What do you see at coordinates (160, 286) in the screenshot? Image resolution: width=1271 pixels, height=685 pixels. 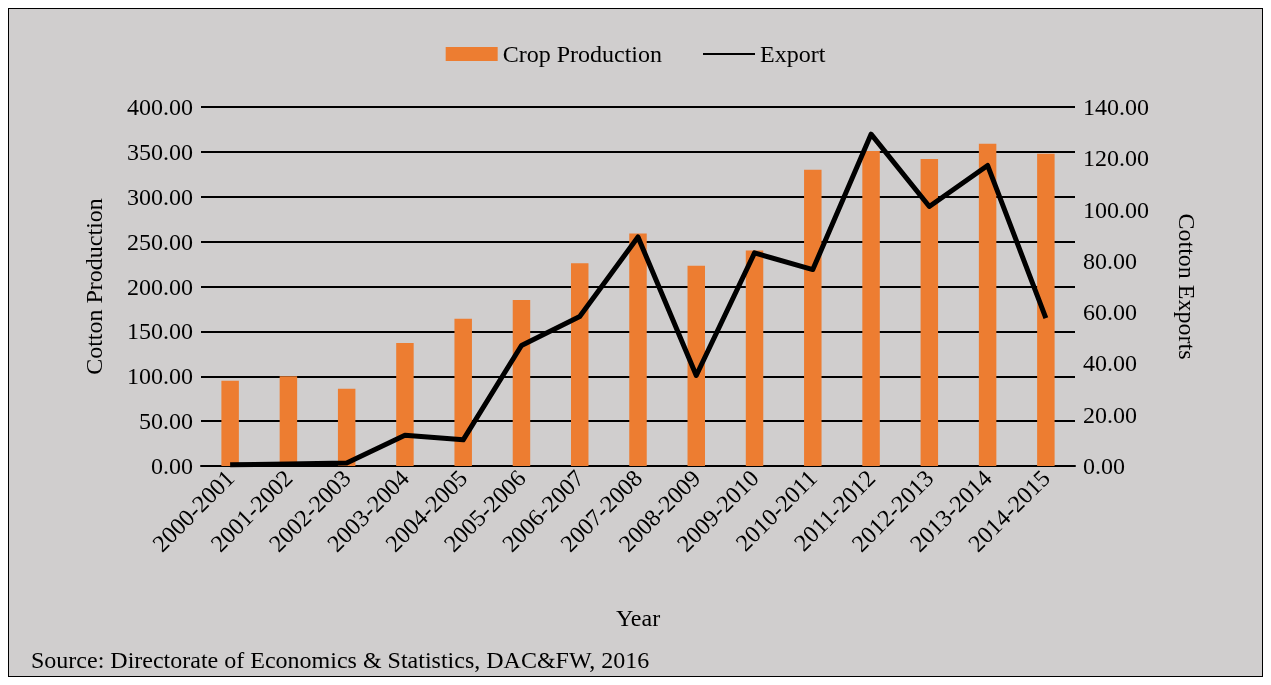 I see `y-tick-label: 200.00` at bounding box center [160, 286].